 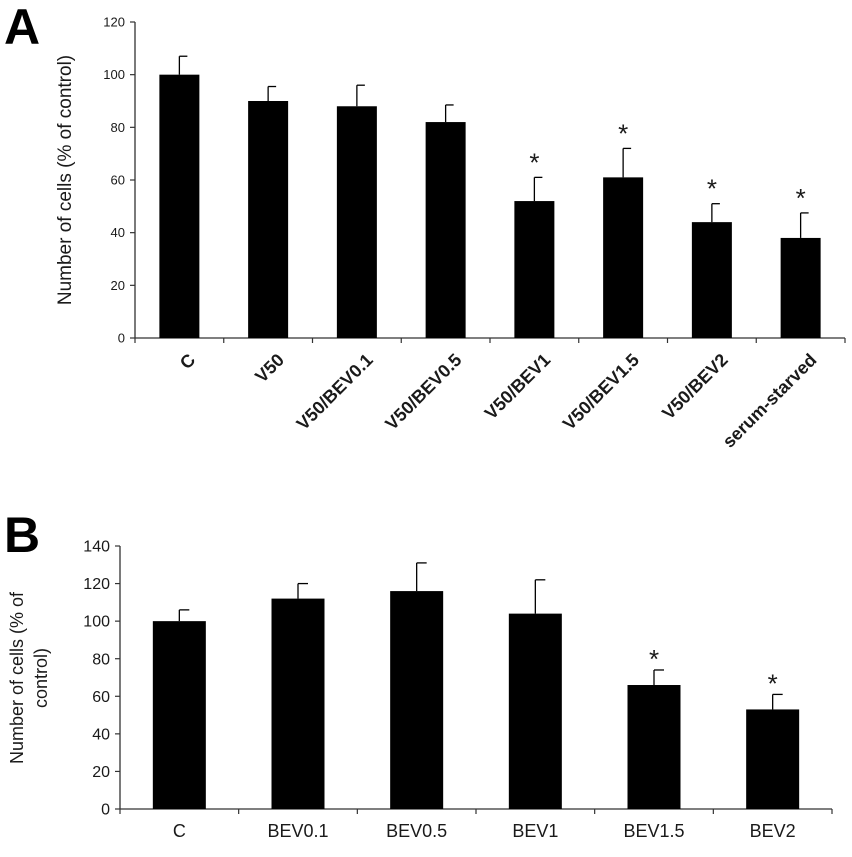 What do you see at coordinates (423, 392) in the screenshot?
I see `x-tick-label: V50/BEV0.5` at bounding box center [423, 392].